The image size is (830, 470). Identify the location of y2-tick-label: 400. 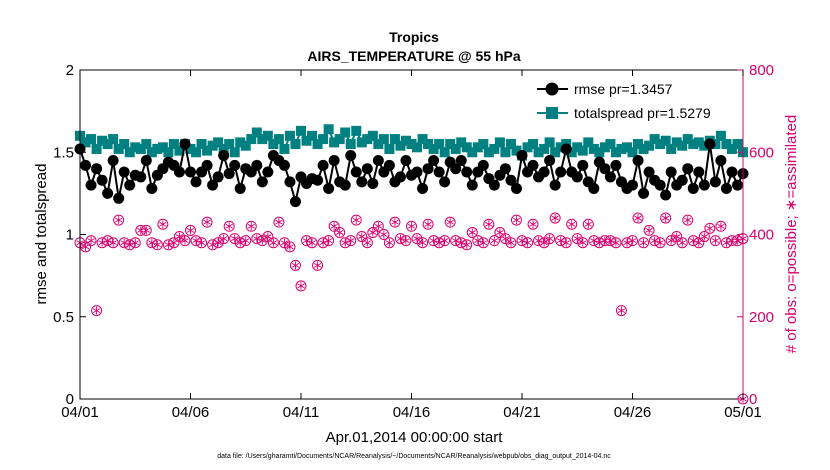
(761, 235).